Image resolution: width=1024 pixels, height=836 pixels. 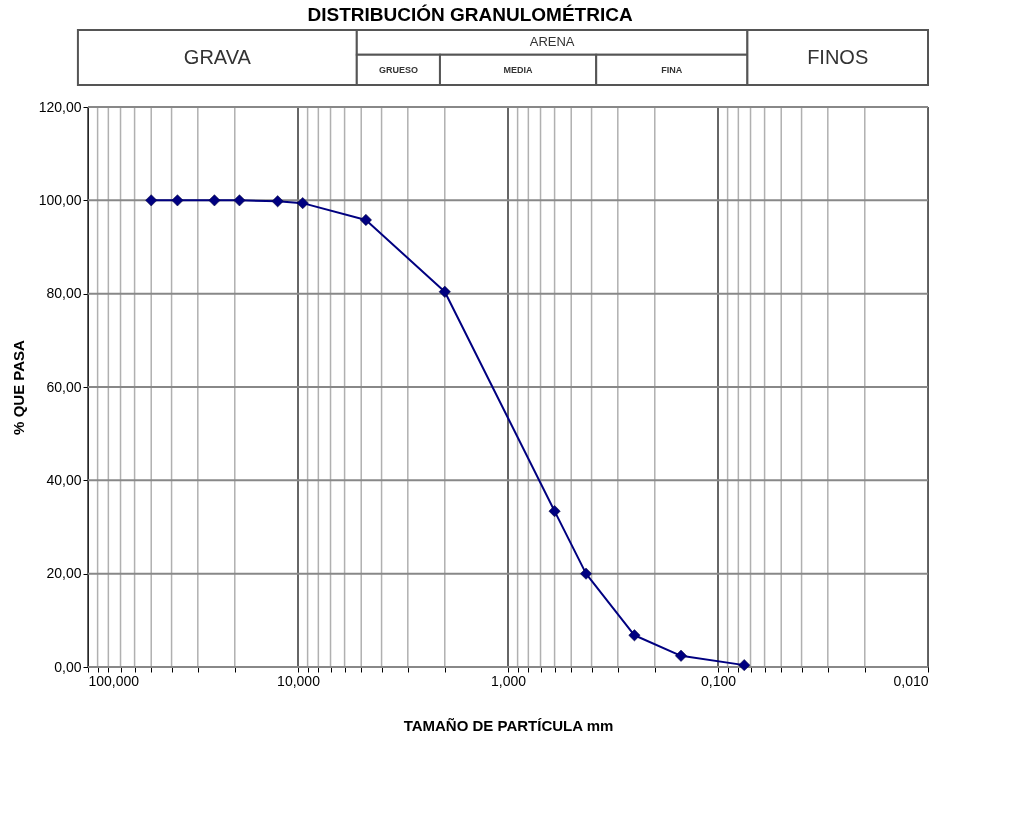 I want to click on text: GRAVA, so click(x=217, y=56).